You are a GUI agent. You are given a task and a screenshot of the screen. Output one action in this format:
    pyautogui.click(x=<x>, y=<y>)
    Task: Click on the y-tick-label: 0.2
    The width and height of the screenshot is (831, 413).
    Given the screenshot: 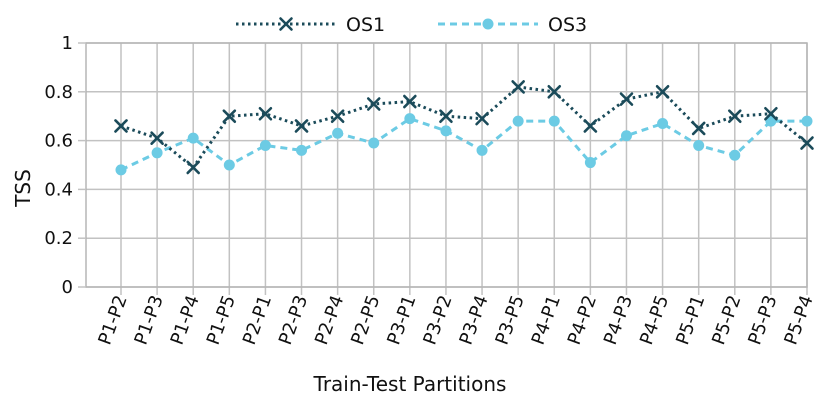 What is the action you would take?
    pyautogui.click(x=58, y=238)
    